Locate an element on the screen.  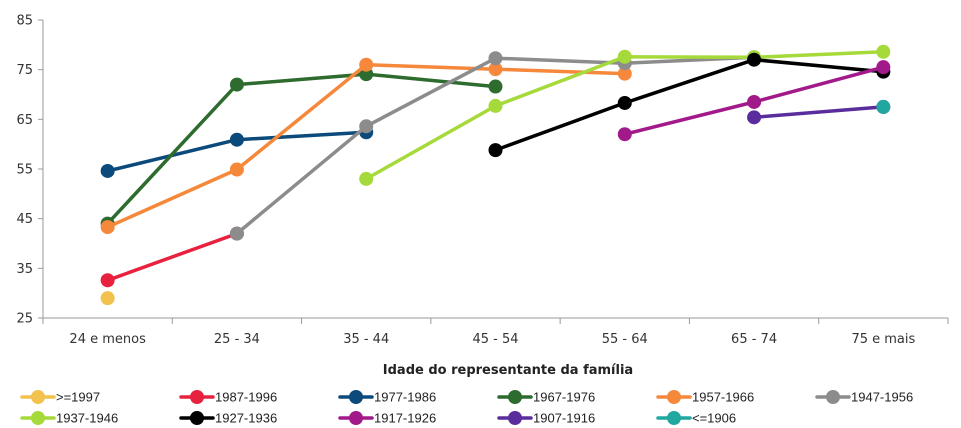
legend-label: <=1906 is located at coordinates (714, 418).